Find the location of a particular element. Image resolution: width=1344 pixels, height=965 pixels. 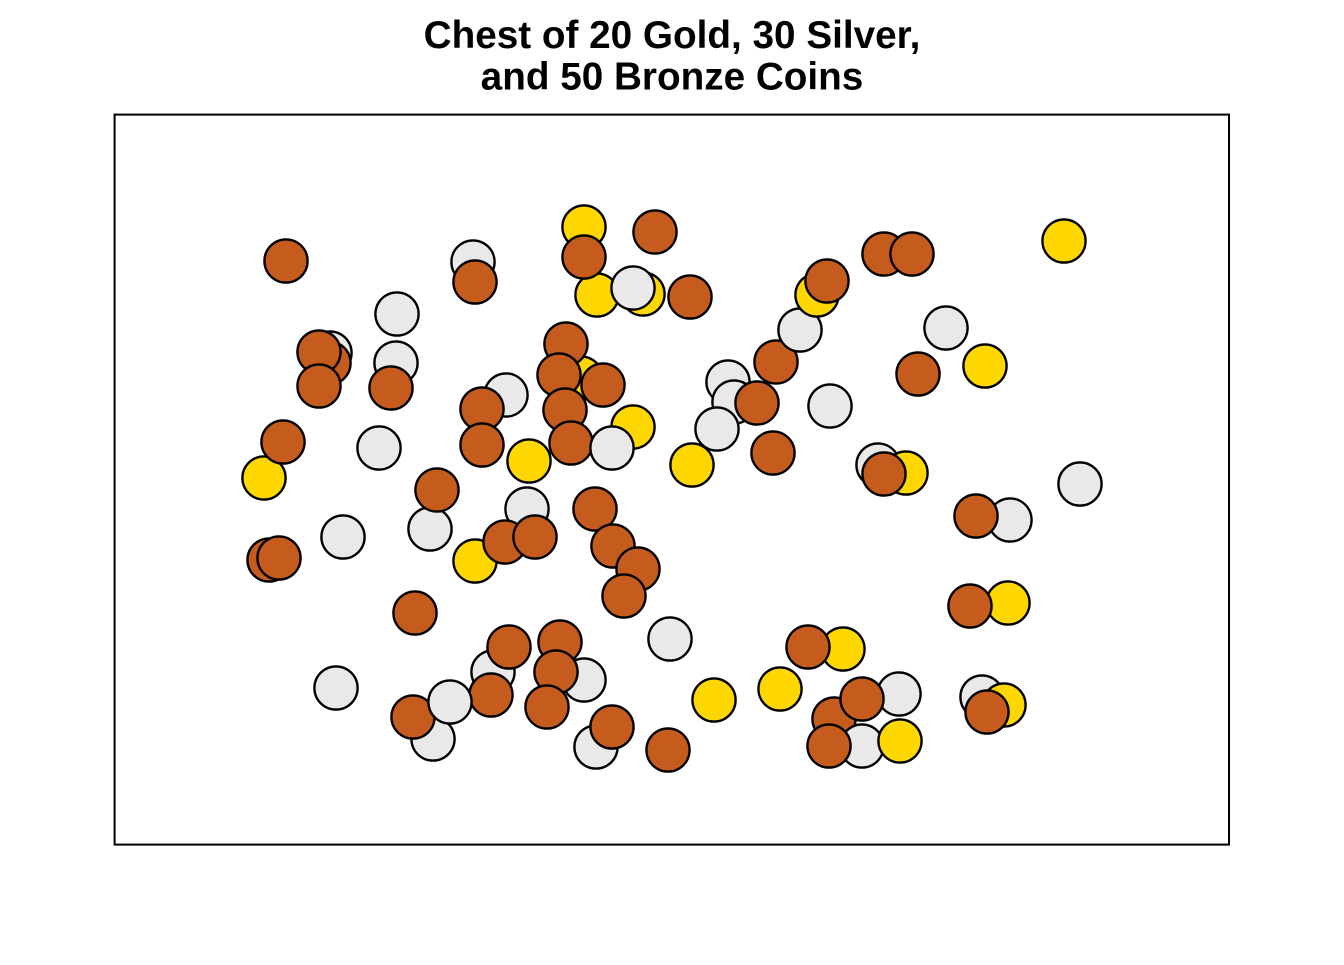

svg-text: Chest of 20 Gold, 30 Silver, is located at coordinates (672, 35).